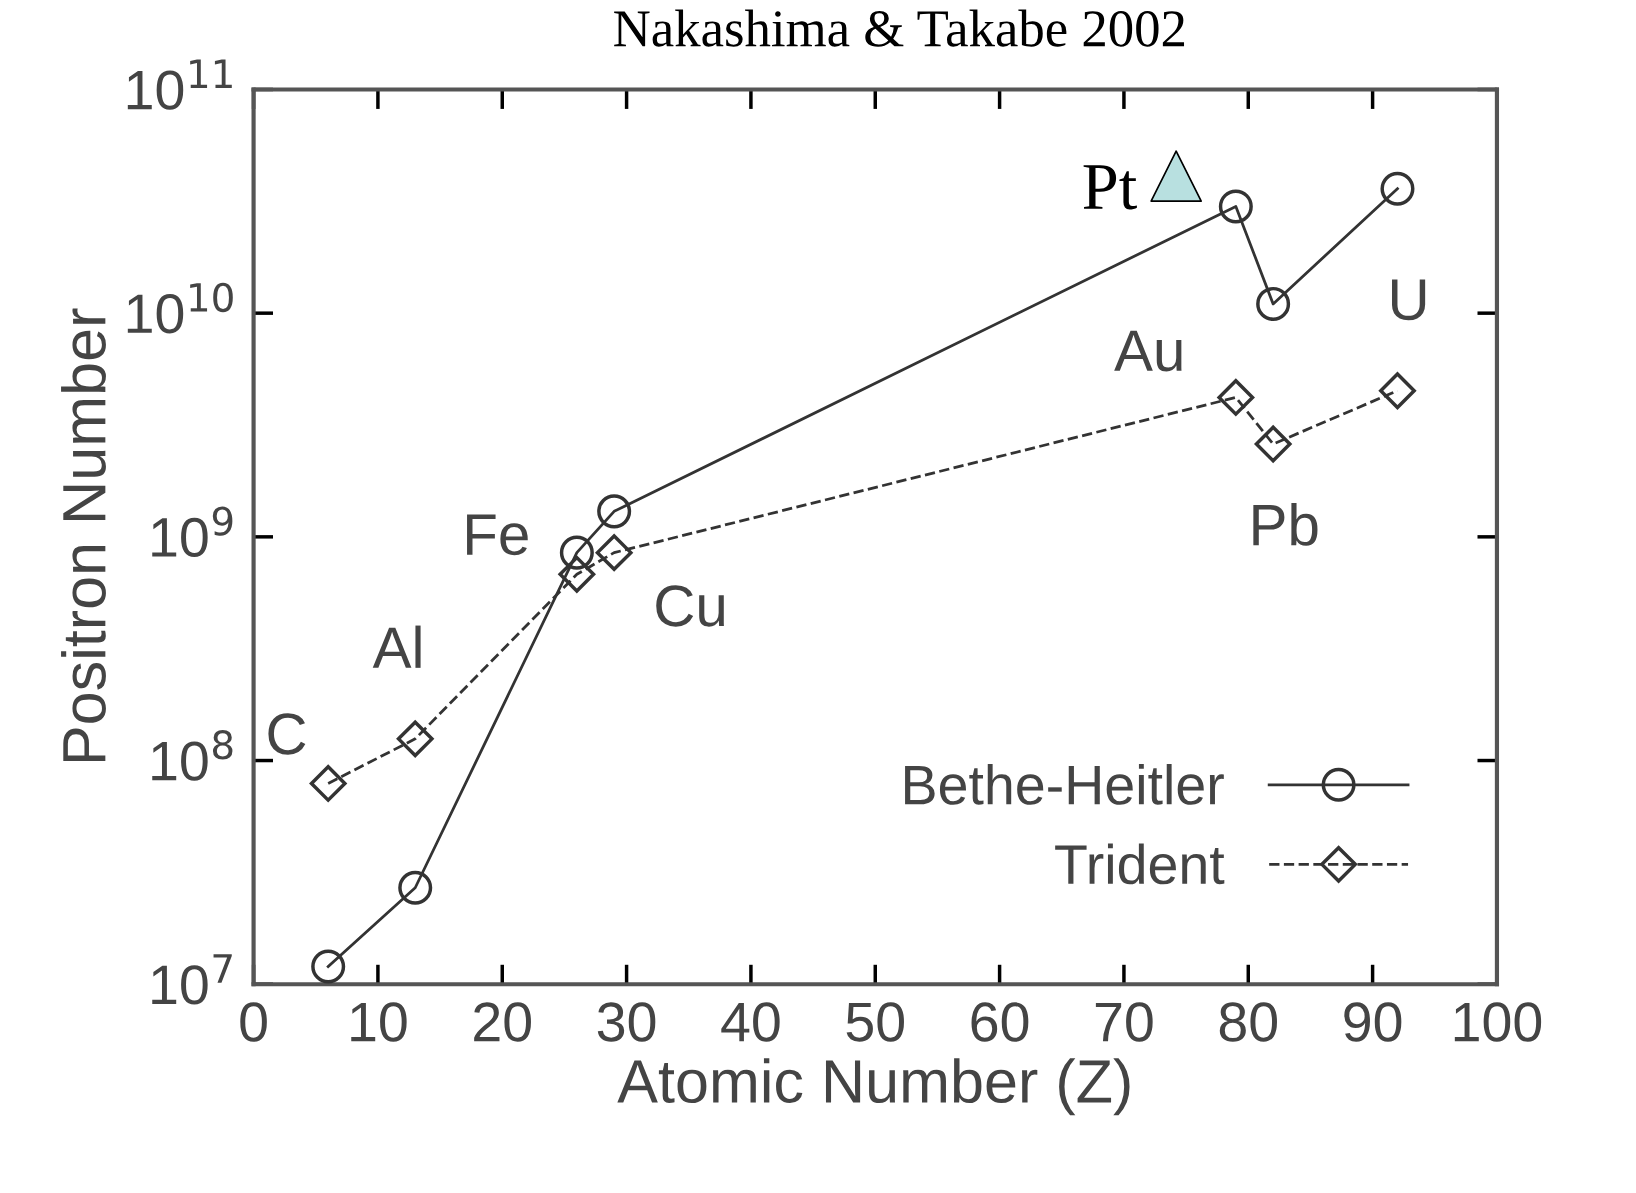 Image resolution: width=1636 pixels, height=1193 pixels. I want to click on x-tick-label: 50, so click(875, 1022).